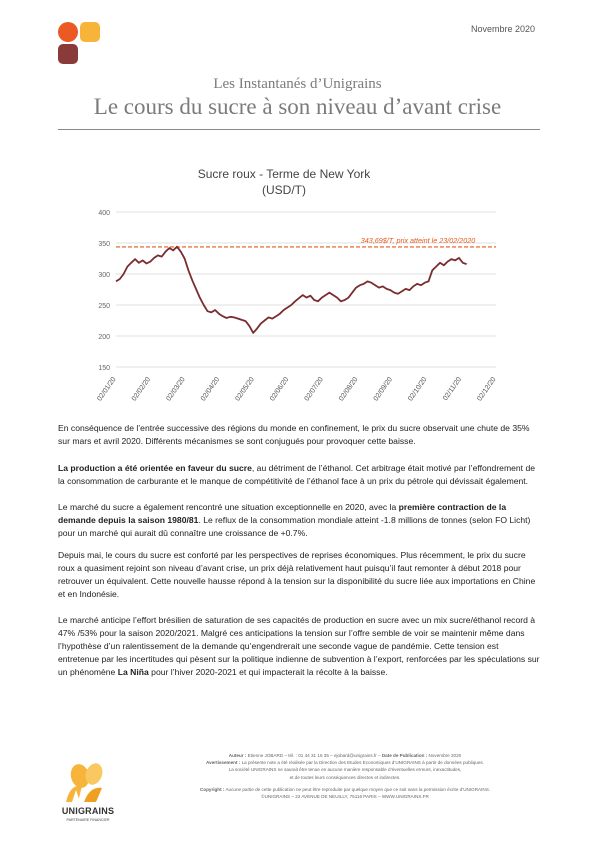 Image resolution: width=595 pixels, height=842 pixels. Describe the element at coordinates (104, 275) in the screenshot. I see `y-tick-label: 300` at that location.